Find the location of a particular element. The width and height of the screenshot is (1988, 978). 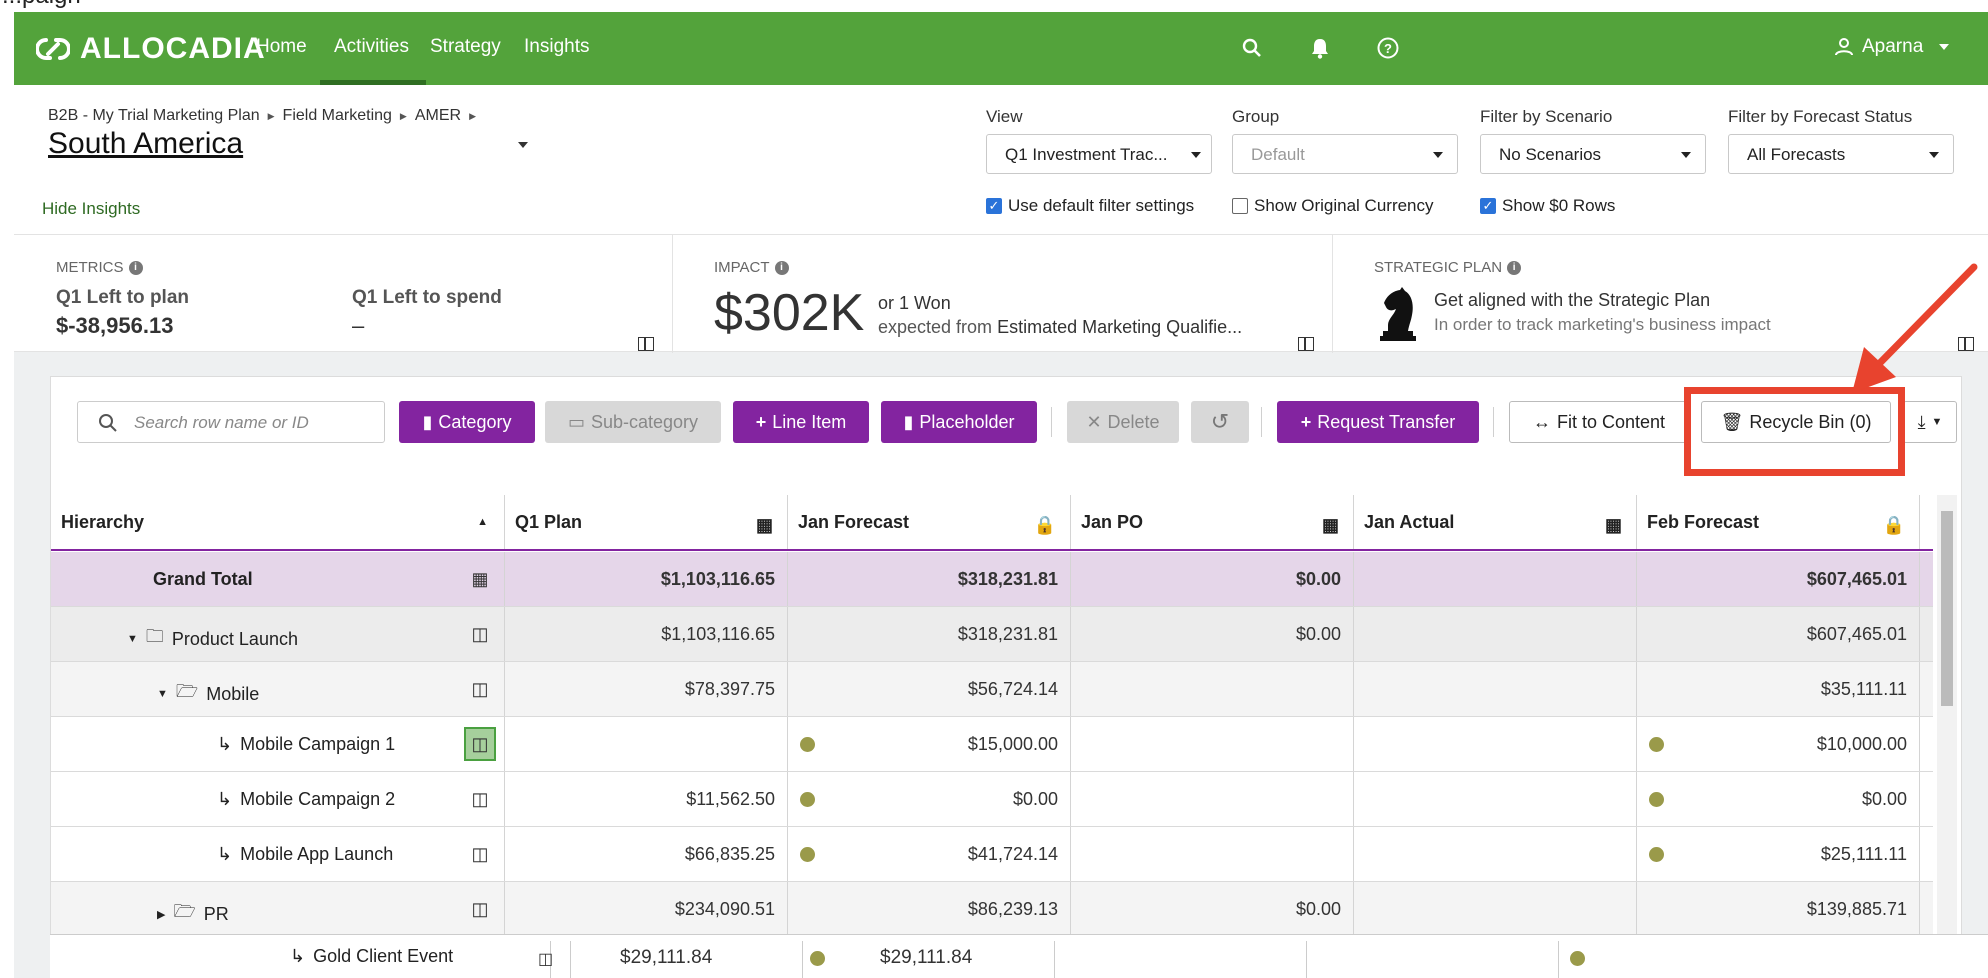

q1-plan-cell: $11,562.50 is located at coordinates (646, 799).